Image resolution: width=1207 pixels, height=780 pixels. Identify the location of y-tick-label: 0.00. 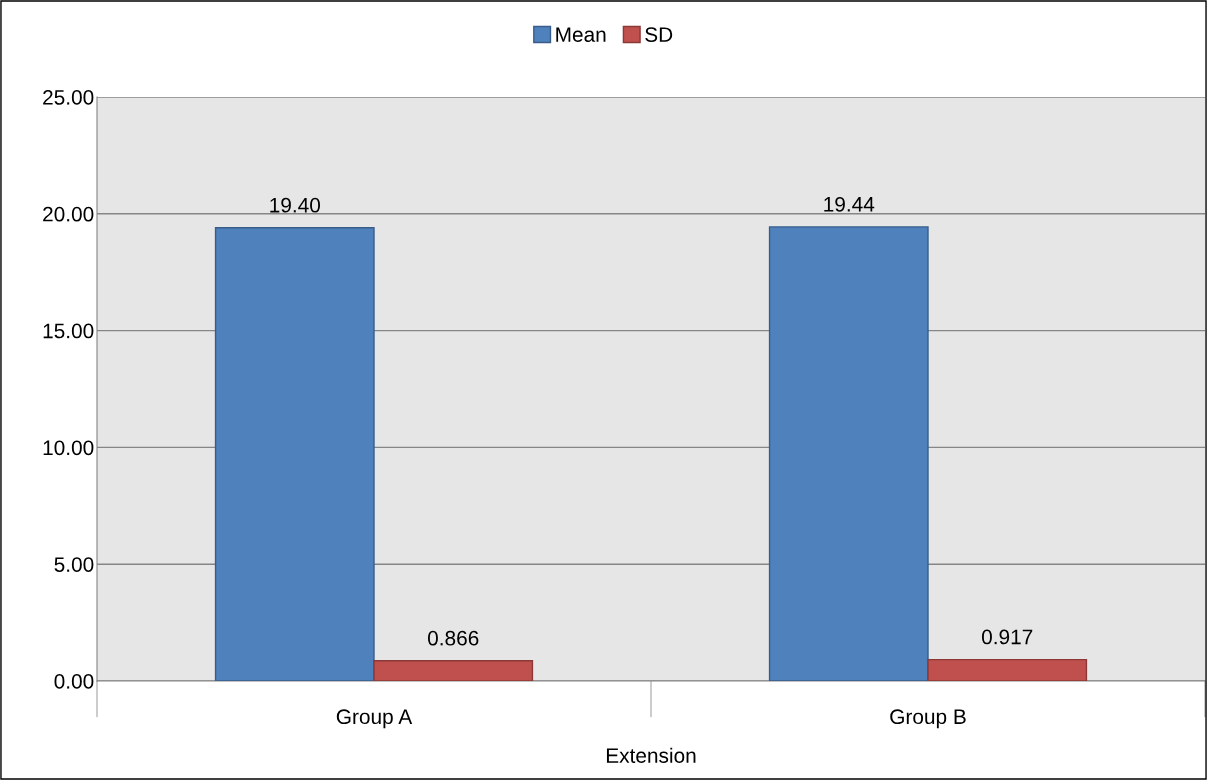
(74, 681).